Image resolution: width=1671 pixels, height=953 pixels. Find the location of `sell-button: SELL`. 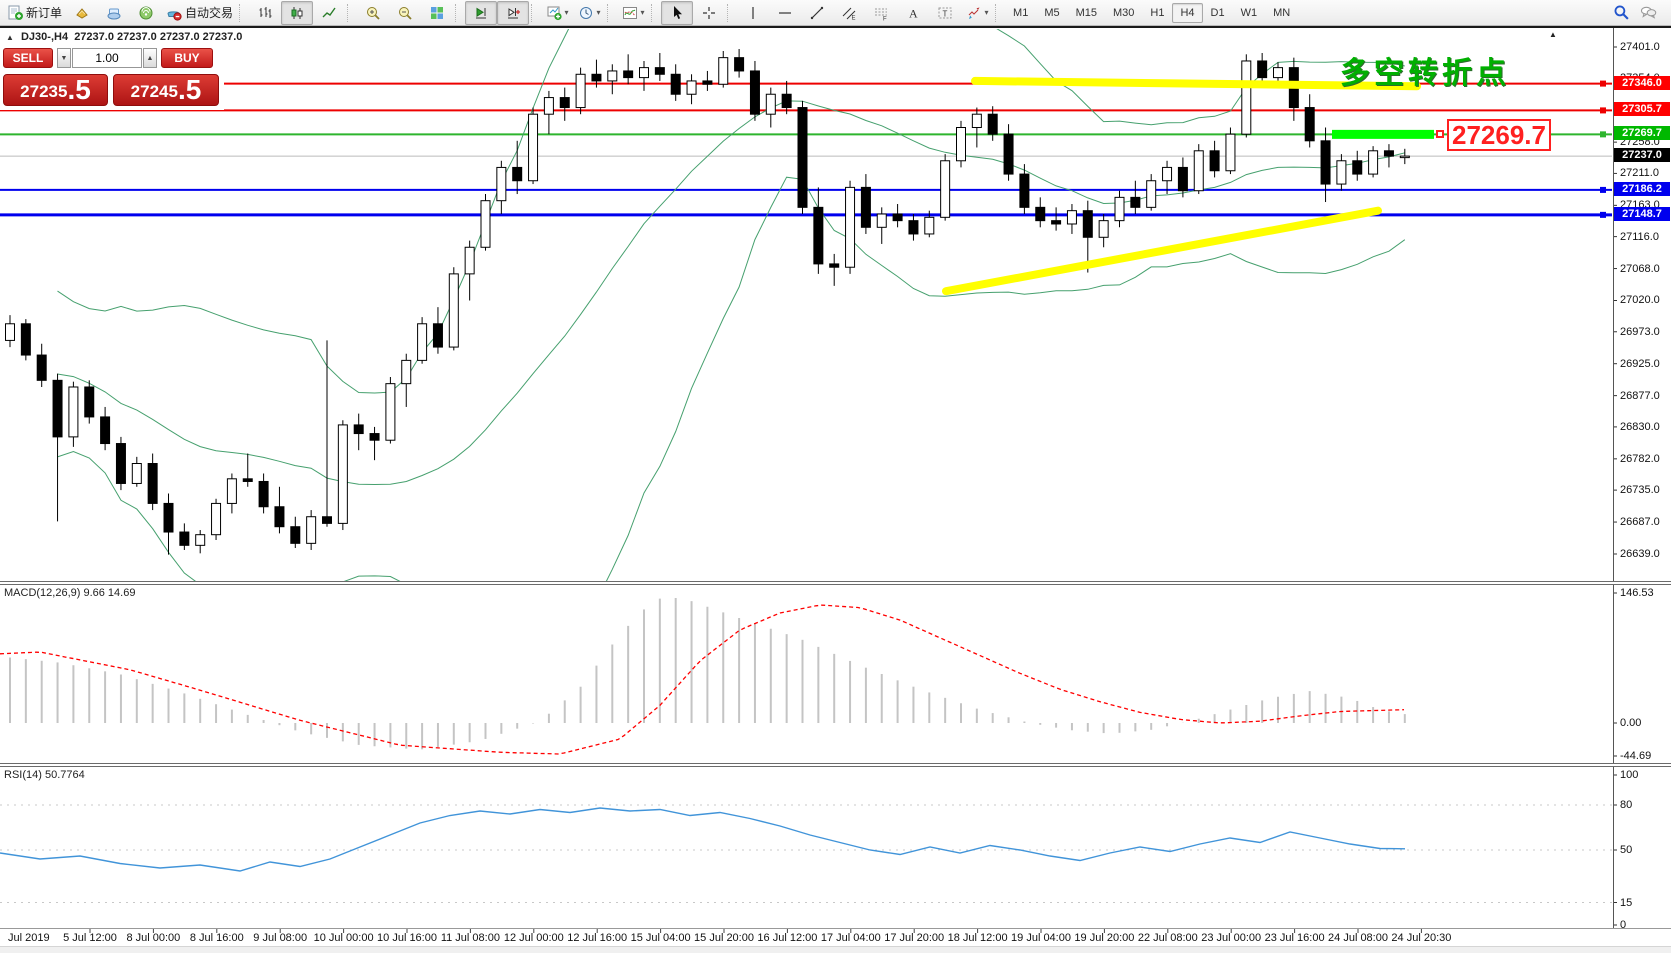

sell-button: SELL is located at coordinates (28, 58).